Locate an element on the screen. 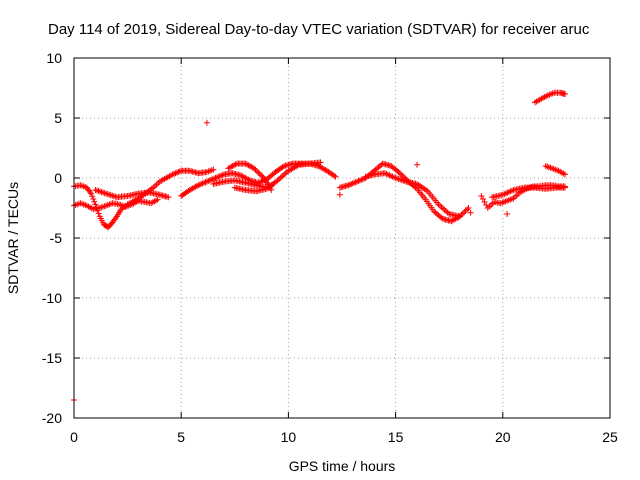  y-tick-label: -20 is located at coordinates (52, 418).